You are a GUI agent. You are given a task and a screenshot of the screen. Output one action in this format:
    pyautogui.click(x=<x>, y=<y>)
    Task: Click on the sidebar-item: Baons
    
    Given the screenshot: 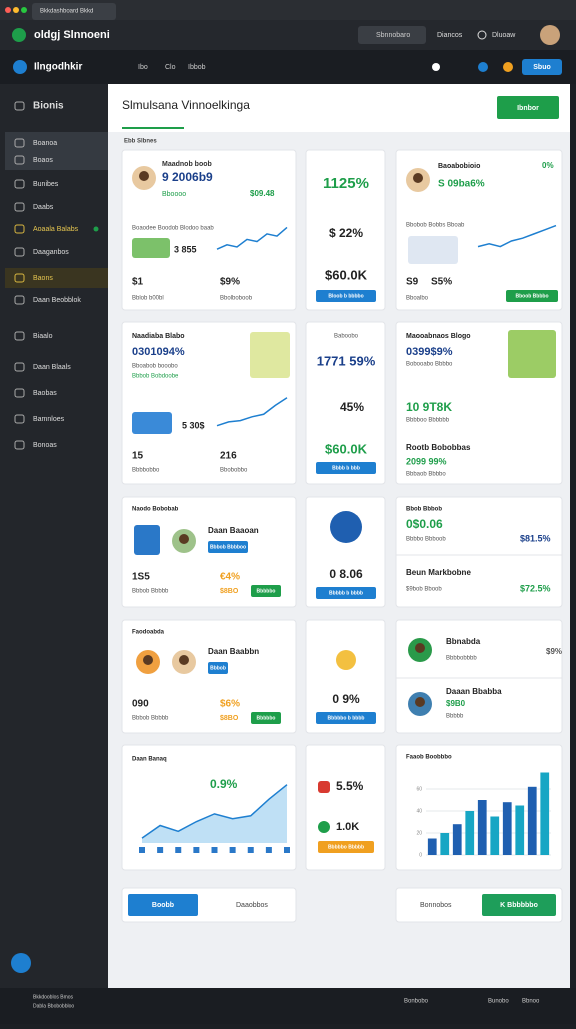 What is the action you would take?
    pyautogui.click(x=43, y=278)
    